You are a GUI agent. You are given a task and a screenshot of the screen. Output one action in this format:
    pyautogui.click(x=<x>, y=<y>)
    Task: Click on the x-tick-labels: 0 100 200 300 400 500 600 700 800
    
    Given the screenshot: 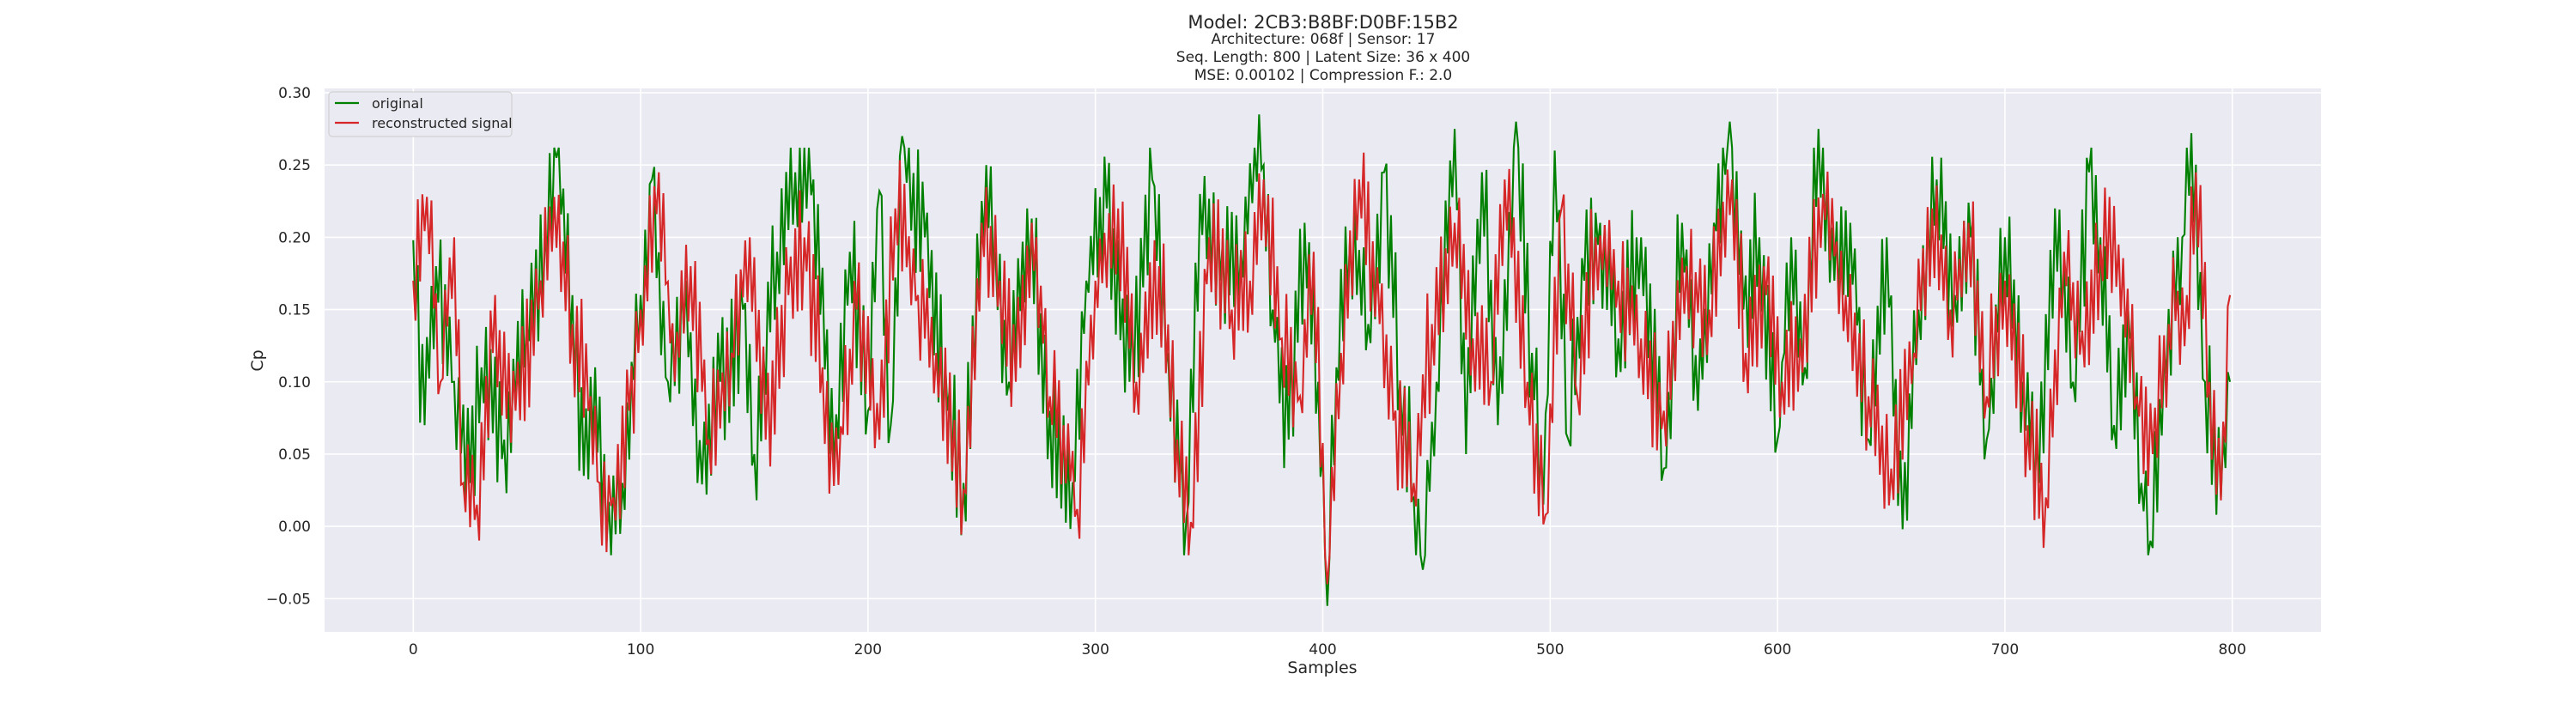 What is the action you would take?
    pyautogui.click(x=1327, y=649)
    